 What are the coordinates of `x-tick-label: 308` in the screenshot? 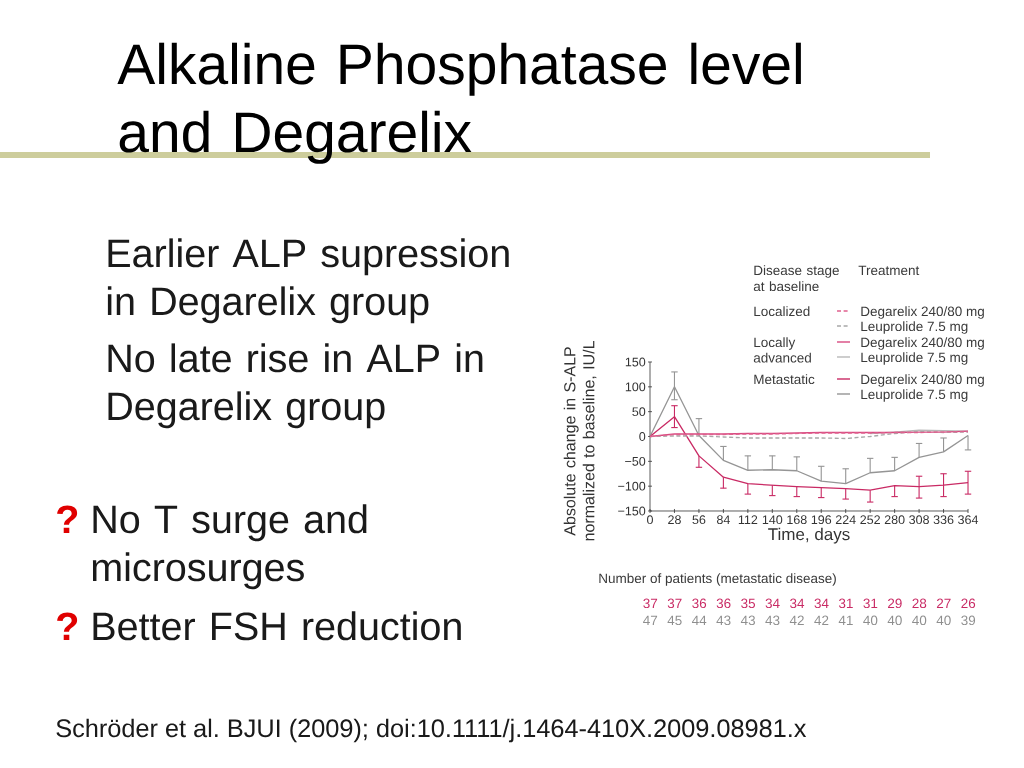 It's located at (919, 520).